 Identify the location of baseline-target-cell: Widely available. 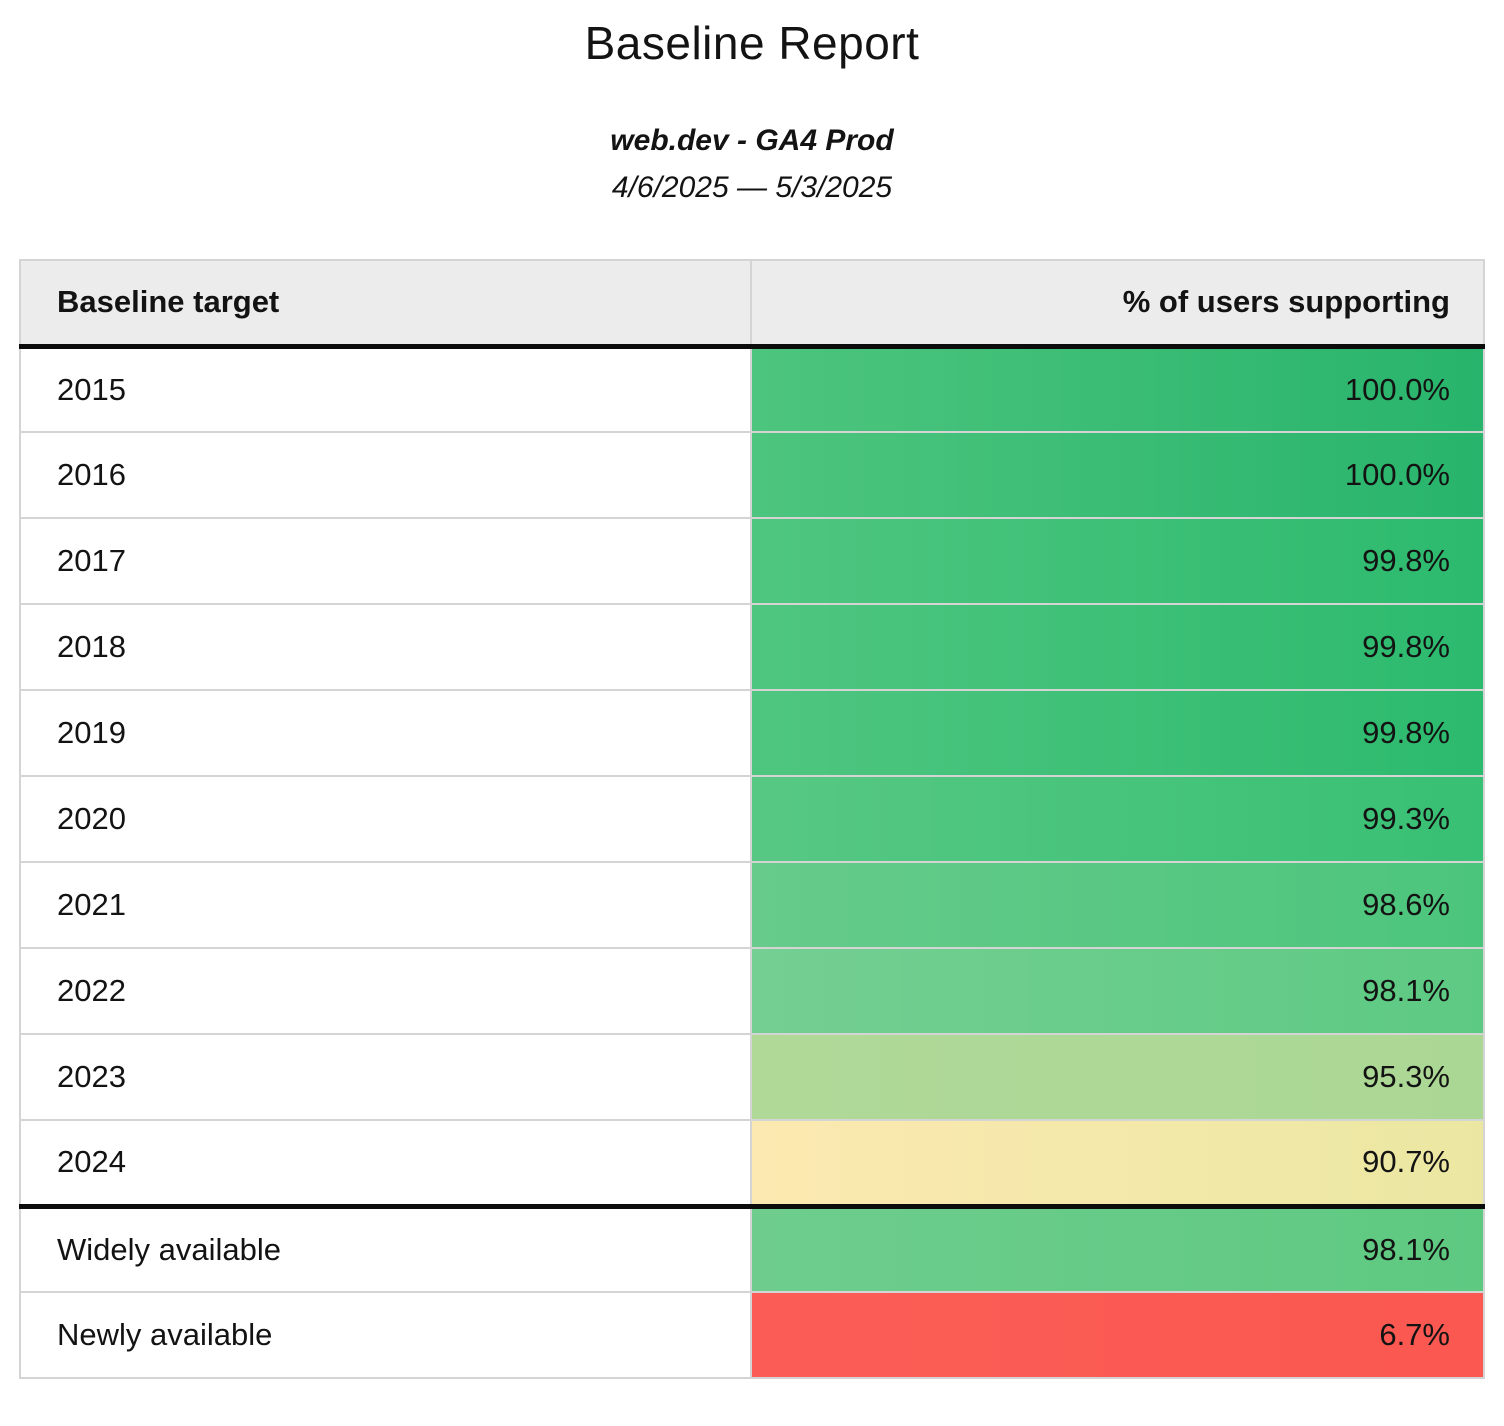
(385, 1249).